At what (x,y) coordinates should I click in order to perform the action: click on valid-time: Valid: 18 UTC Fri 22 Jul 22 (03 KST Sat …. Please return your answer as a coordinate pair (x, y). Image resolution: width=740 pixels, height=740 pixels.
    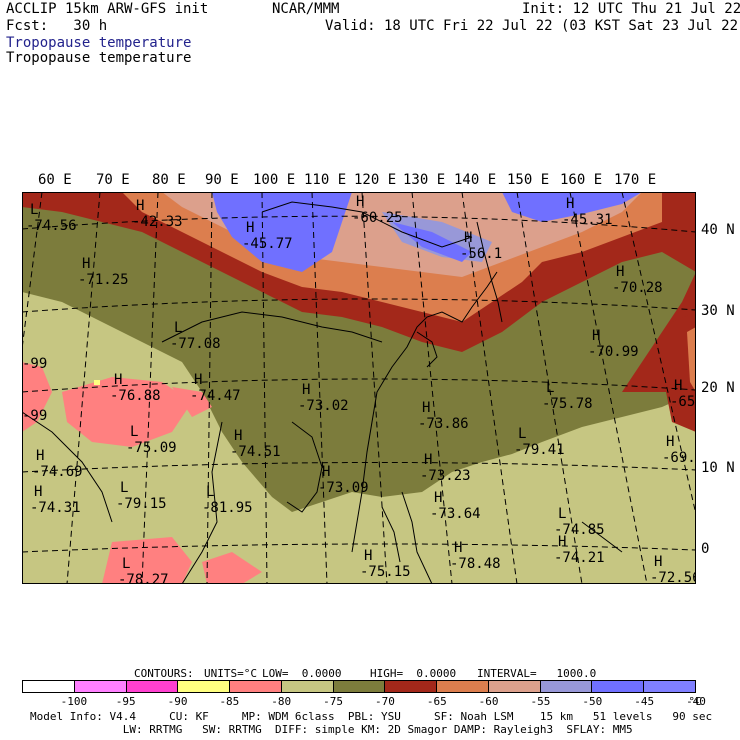
    Looking at the image, I should click on (532, 26).